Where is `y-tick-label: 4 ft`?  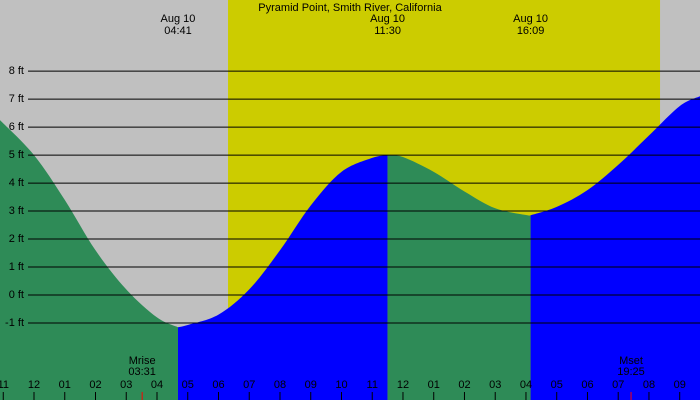
y-tick-label: 4 ft is located at coordinates (16, 183).